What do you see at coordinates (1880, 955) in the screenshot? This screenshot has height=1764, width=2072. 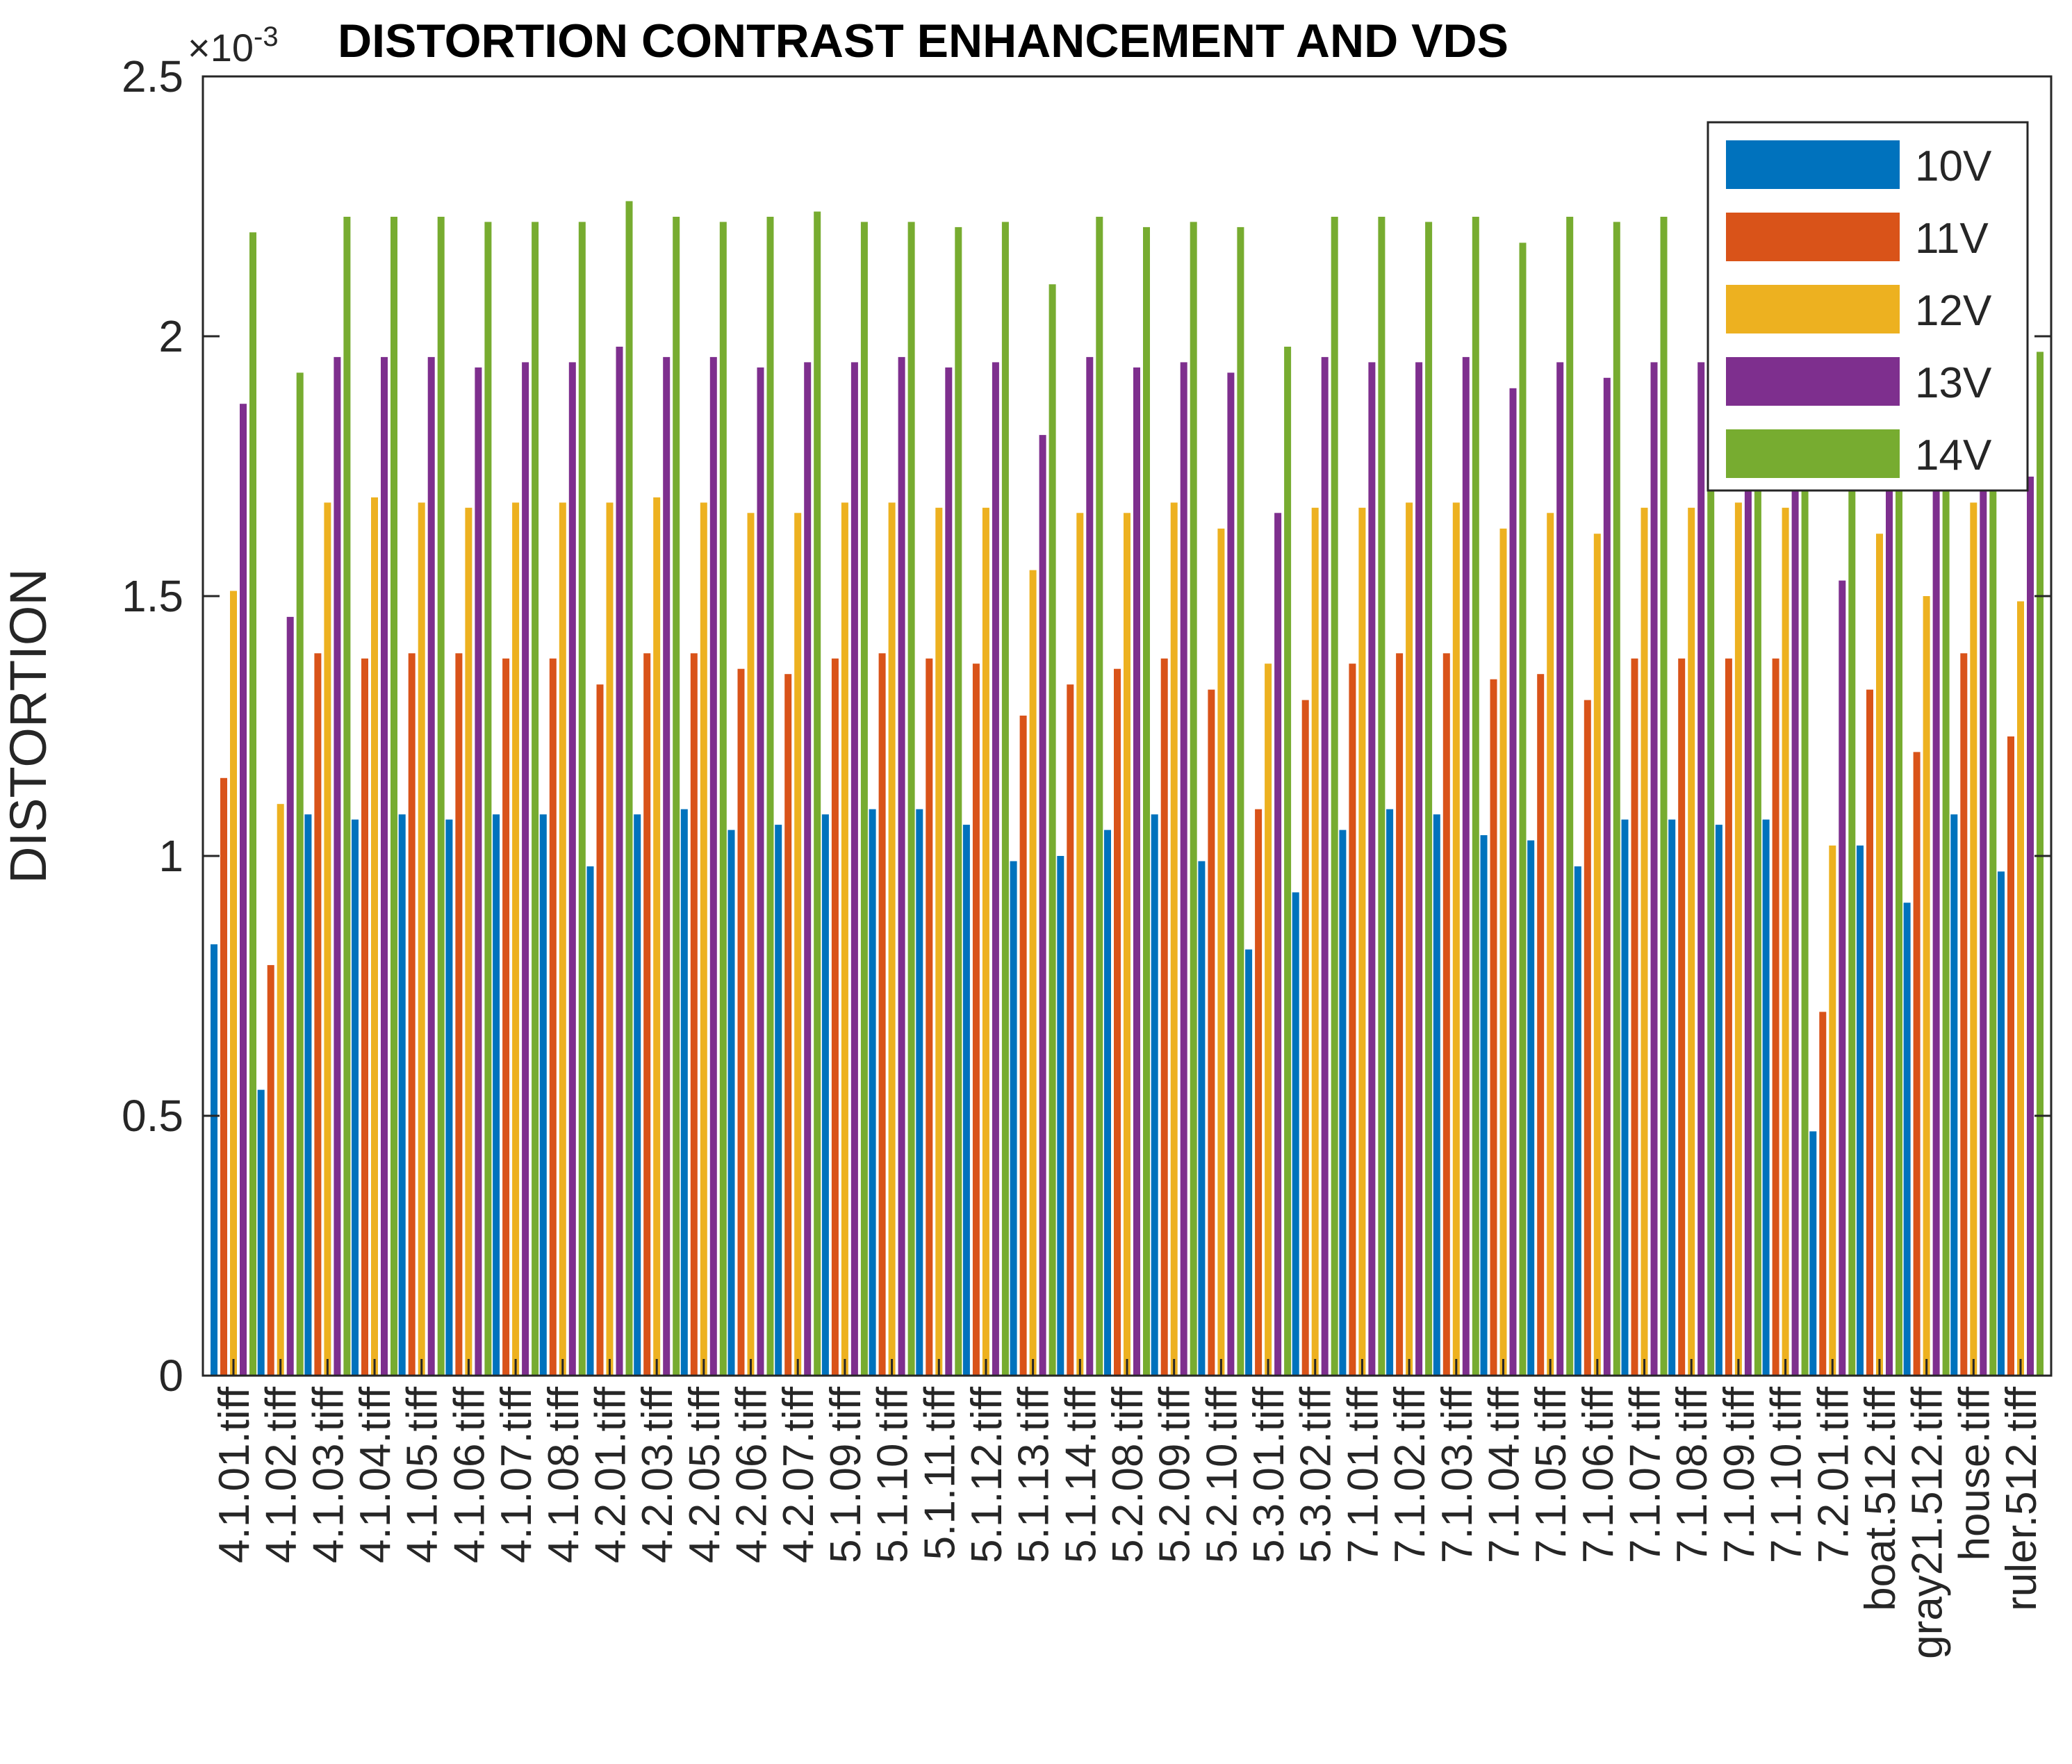 I see `bar-12V-boat.512.tiff` at bounding box center [1880, 955].